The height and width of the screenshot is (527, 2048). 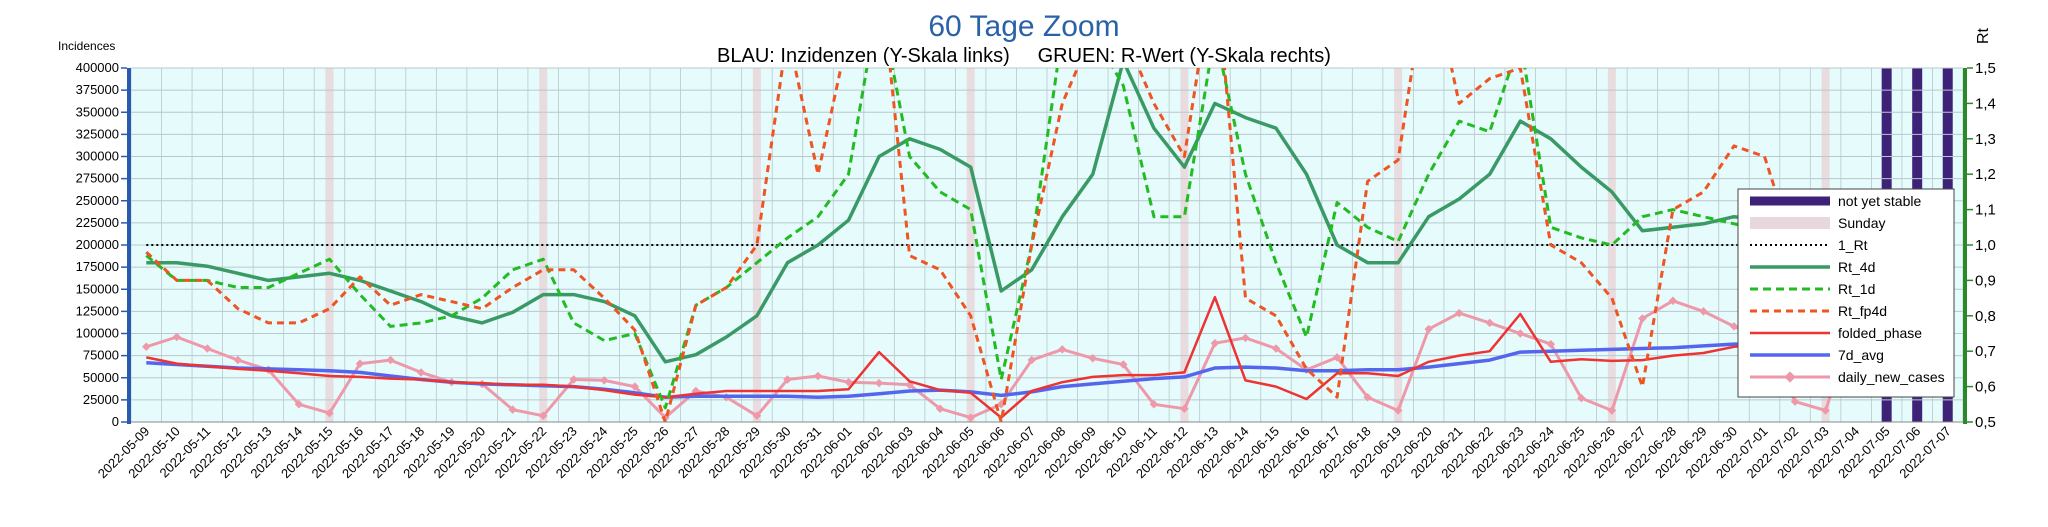 What do you see at coordinates (129, 246) in the screenshot?
I see `y-axis-left-line` at bounding box center [129, 246].